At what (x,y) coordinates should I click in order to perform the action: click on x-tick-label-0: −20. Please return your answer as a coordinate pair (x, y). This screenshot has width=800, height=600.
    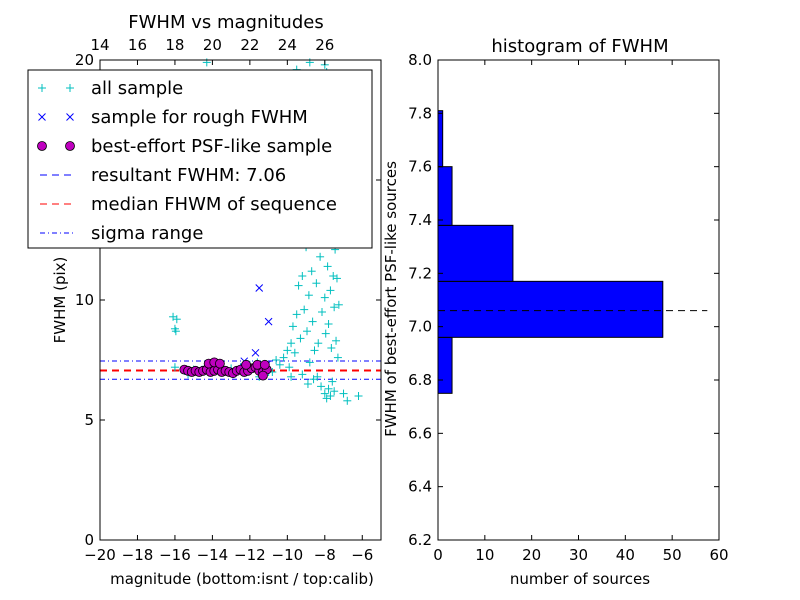
    Looking at the image, I should click on (100, 555).